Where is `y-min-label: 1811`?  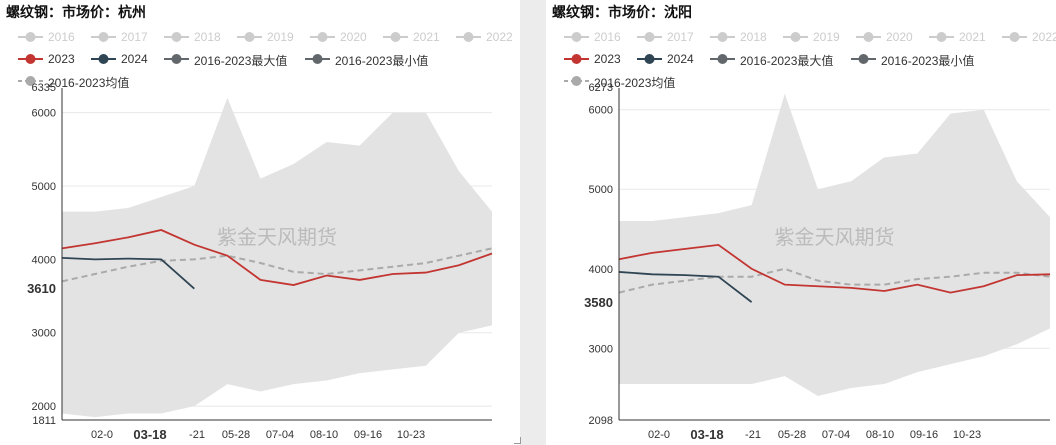
y-min-label: 1811 is located at coordinates (44, 421).